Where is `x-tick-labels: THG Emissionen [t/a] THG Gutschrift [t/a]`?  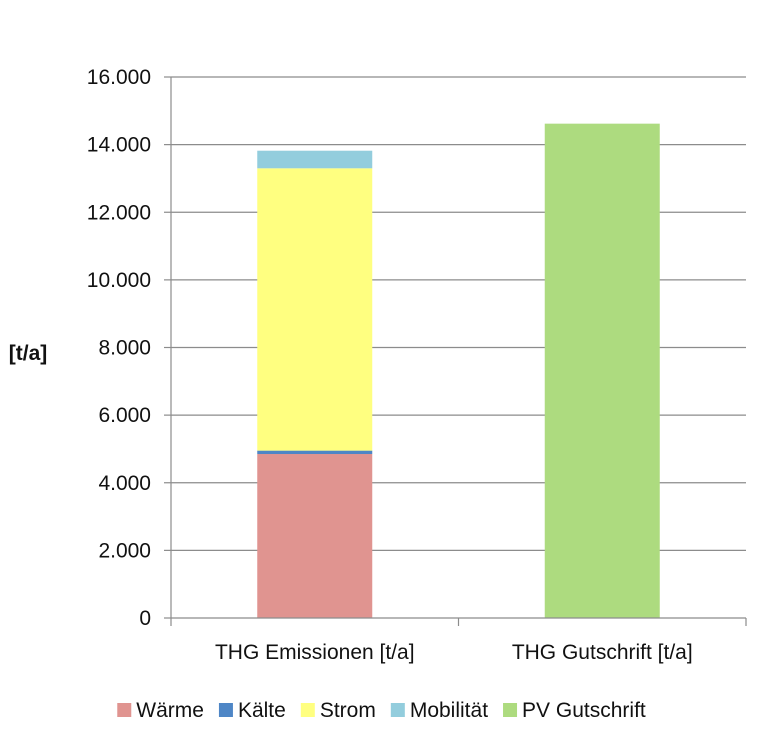
x-tick-labels: THG Emissionen [t/a] THG Gutschrift [t/a] is located at coordinates (454, 652).